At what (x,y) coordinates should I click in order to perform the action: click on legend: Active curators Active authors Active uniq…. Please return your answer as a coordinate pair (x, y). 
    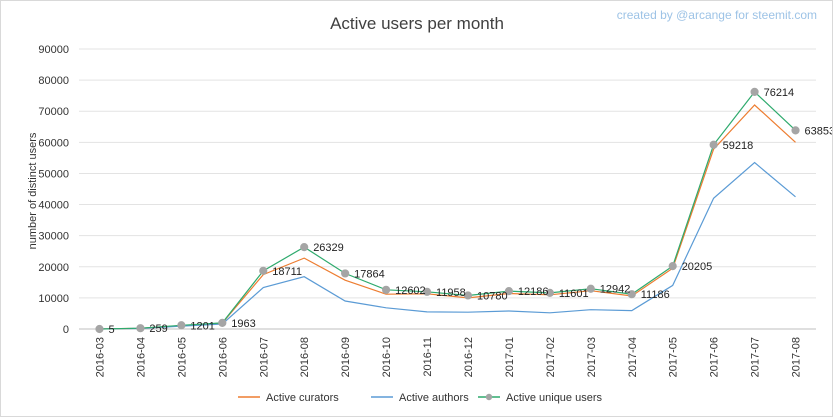
    Looking at the image, I should click on (420, 398).